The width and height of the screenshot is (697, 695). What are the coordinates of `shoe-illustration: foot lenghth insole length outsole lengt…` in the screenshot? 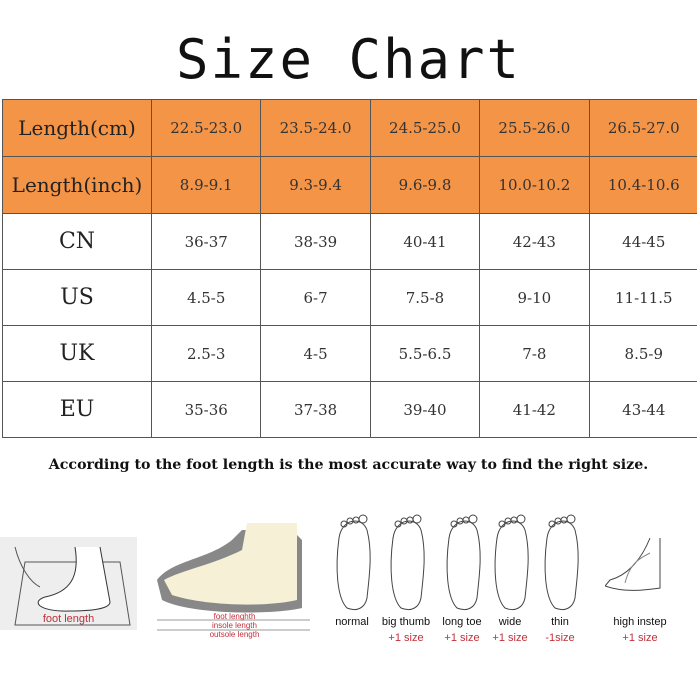 It's located at (234, 582).